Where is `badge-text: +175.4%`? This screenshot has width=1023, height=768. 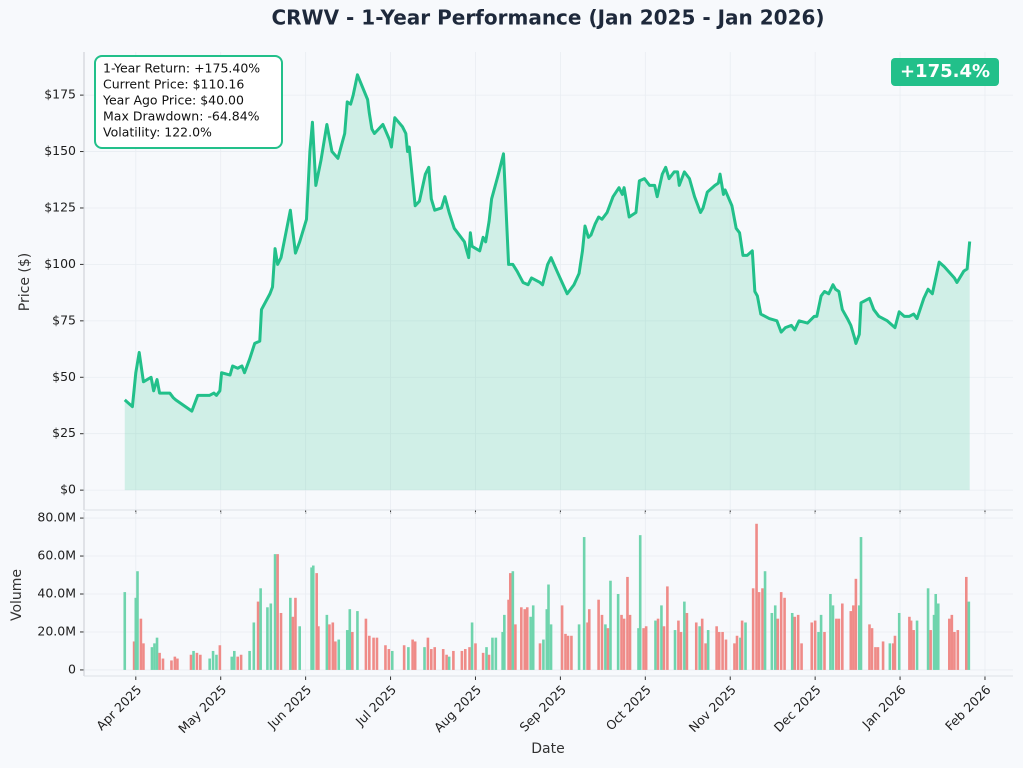 badge-text: +175.4% is located at coordinates (945, 71).